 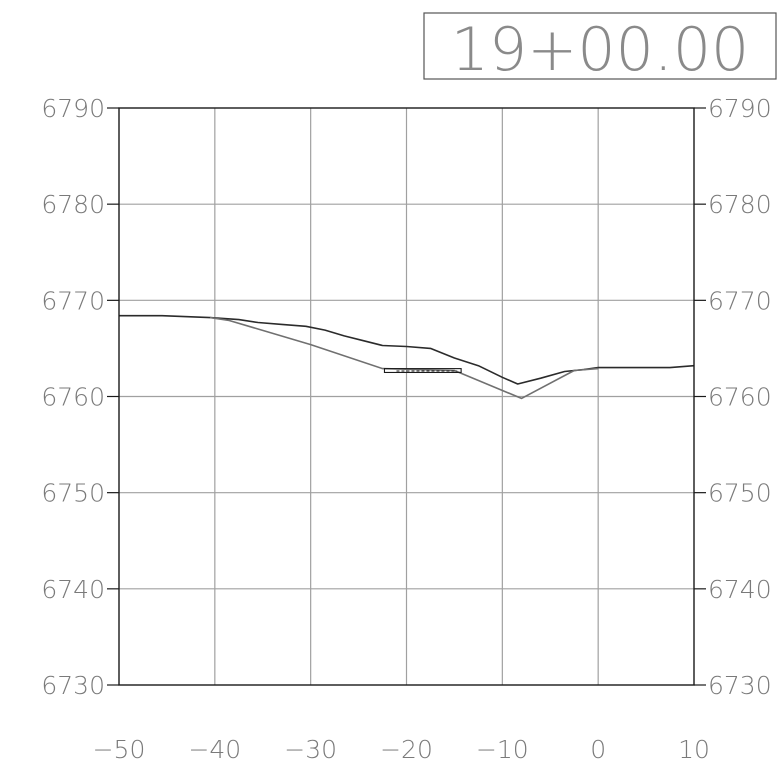 What do you see at coordinates (600, 50) in the screenshot?
I see `station-label: 19+00.00` at bounding box center [600, 50].